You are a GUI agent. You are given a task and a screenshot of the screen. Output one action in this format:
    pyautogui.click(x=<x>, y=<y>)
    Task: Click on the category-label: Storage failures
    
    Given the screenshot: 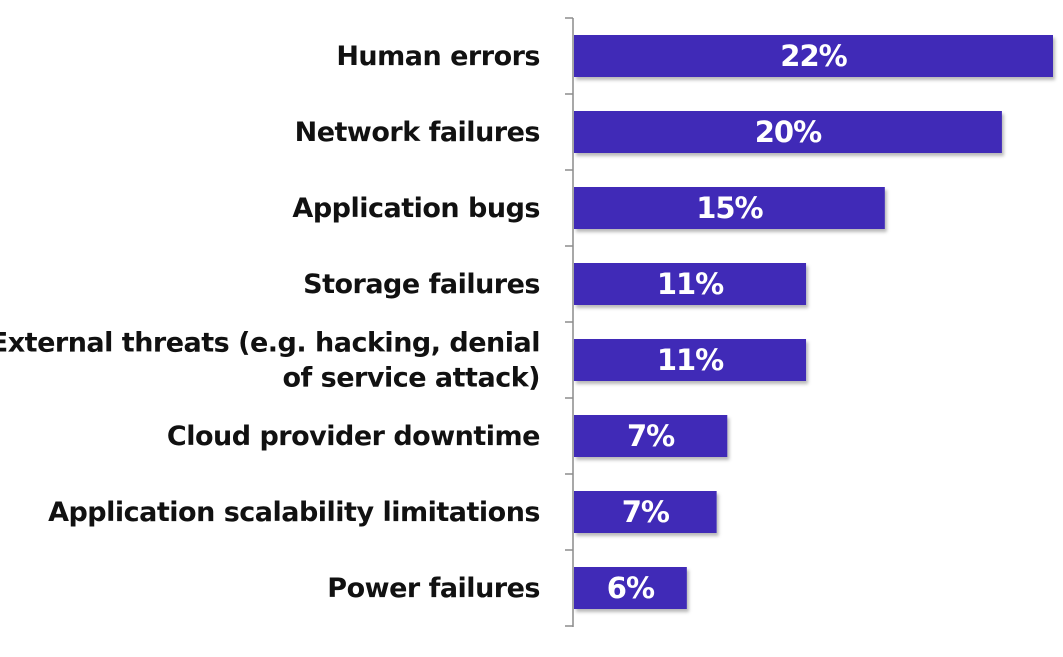 What is the action you would take?
    pyautogui.click(x=421, y=284)
    